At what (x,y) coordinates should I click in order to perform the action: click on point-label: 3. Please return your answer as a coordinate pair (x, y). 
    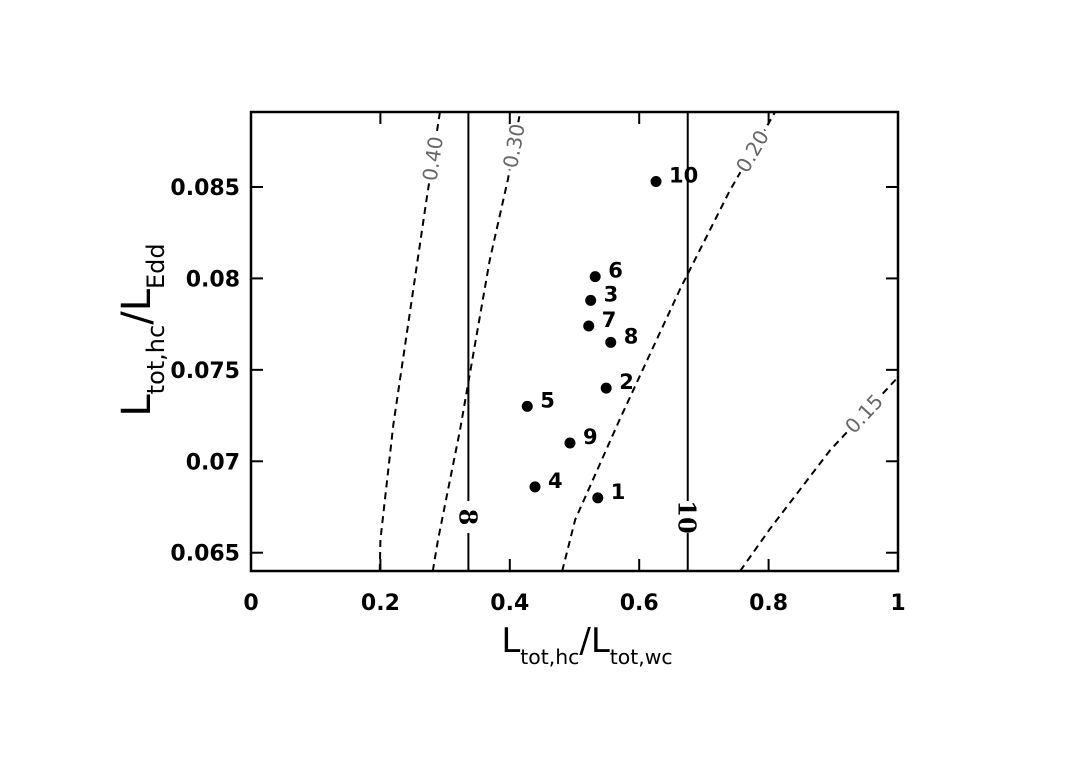
    Looking at the image, I should click on (611, 294).